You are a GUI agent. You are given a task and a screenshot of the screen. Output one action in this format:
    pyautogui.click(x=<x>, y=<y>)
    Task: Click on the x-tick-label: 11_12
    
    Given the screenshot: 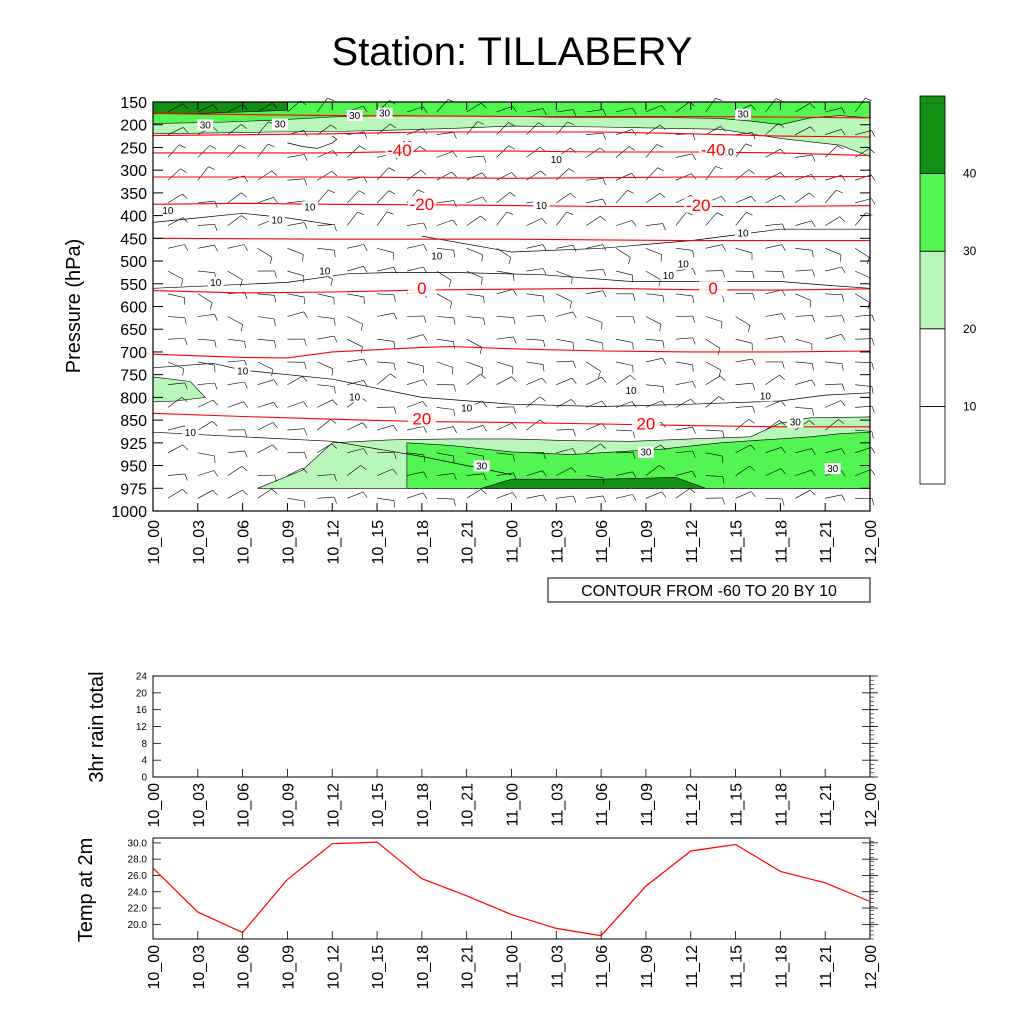 What is the action you would take?
    pyautogui.click(x=692, y=966)
    